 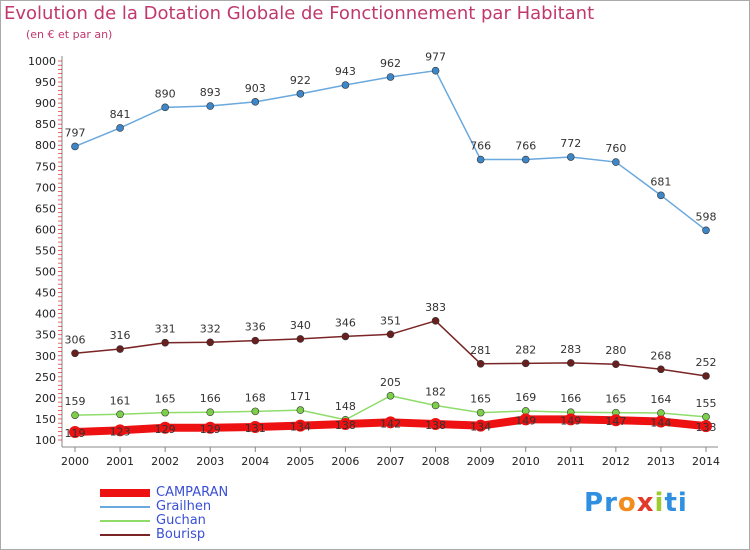 I want to click on data-label-guchan: 164, so click(x=660, y=399).